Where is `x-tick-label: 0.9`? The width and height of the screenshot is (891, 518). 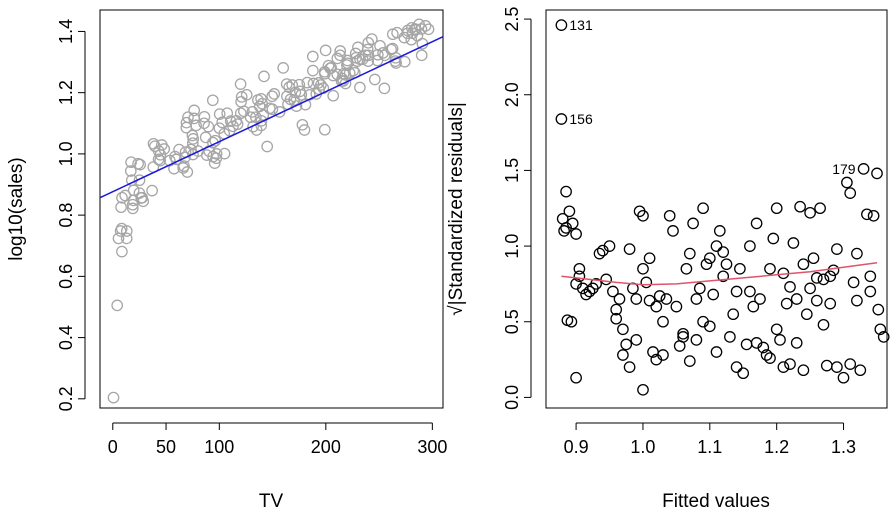
x-tick-label: 0.9 is located at coordinates (576, 447).